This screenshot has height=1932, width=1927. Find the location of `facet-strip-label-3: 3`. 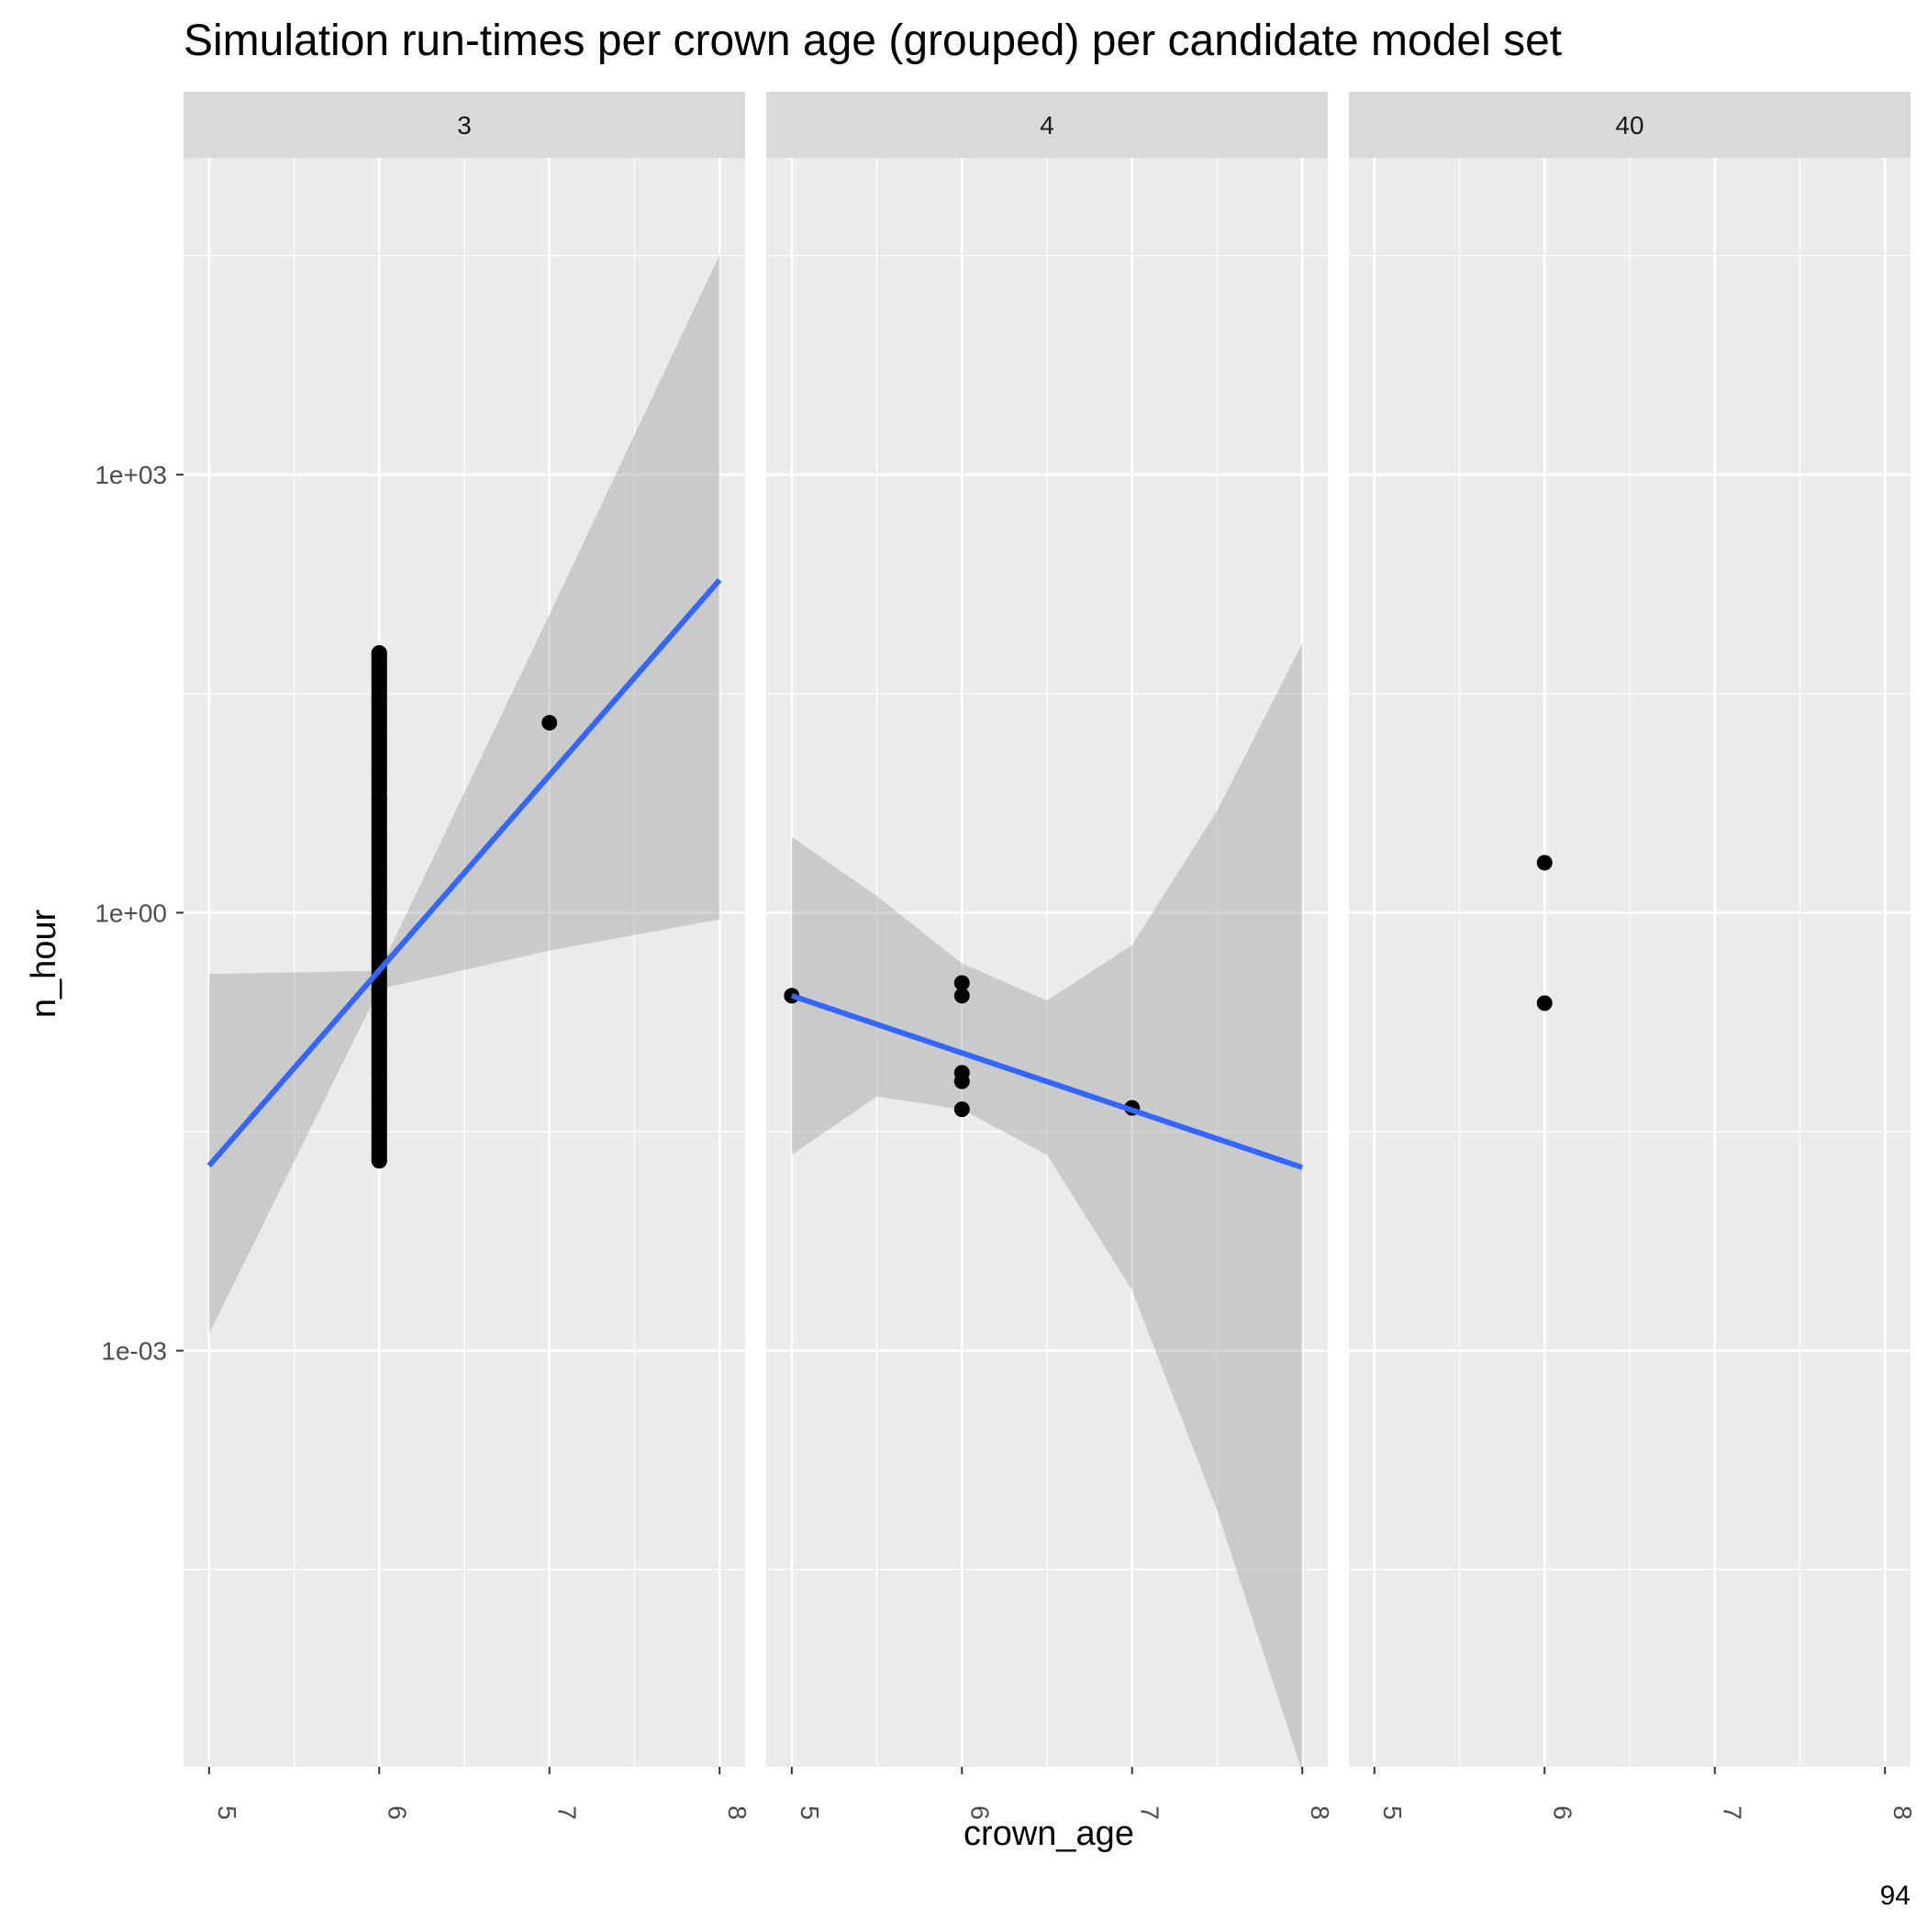

facet-strip-label-3: 3 is located at coordinates (464, 126).